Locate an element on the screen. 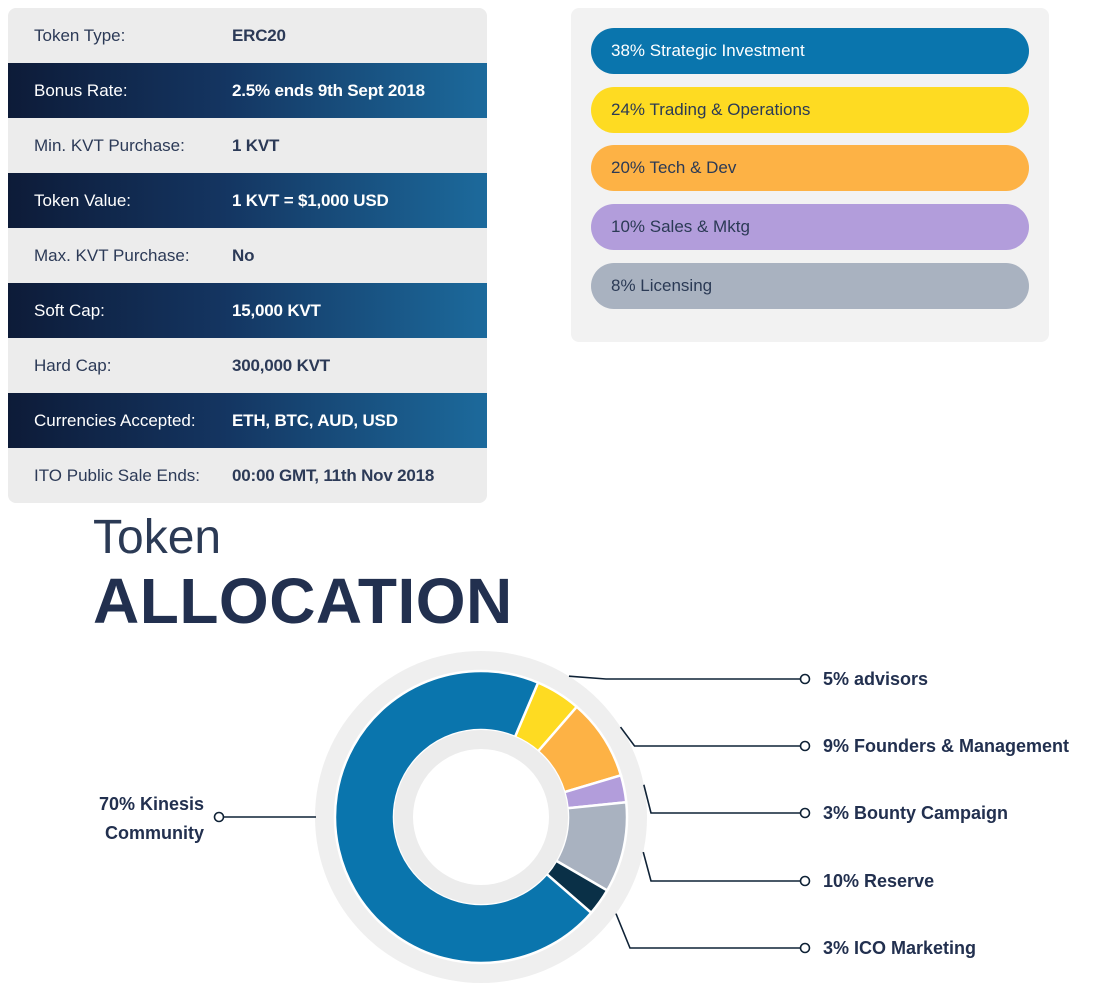 The width and height of the screenshot is (1096, 999). detail-value: 00:00 GMT, 11th Nov 2018 is located at coordinates (333, 475).